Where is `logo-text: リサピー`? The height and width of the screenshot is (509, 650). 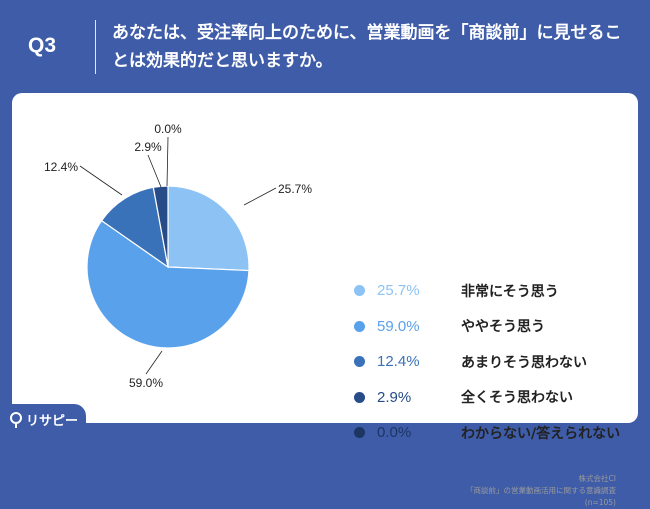 logo-text: リサピー is located at coordinates (52, 421).